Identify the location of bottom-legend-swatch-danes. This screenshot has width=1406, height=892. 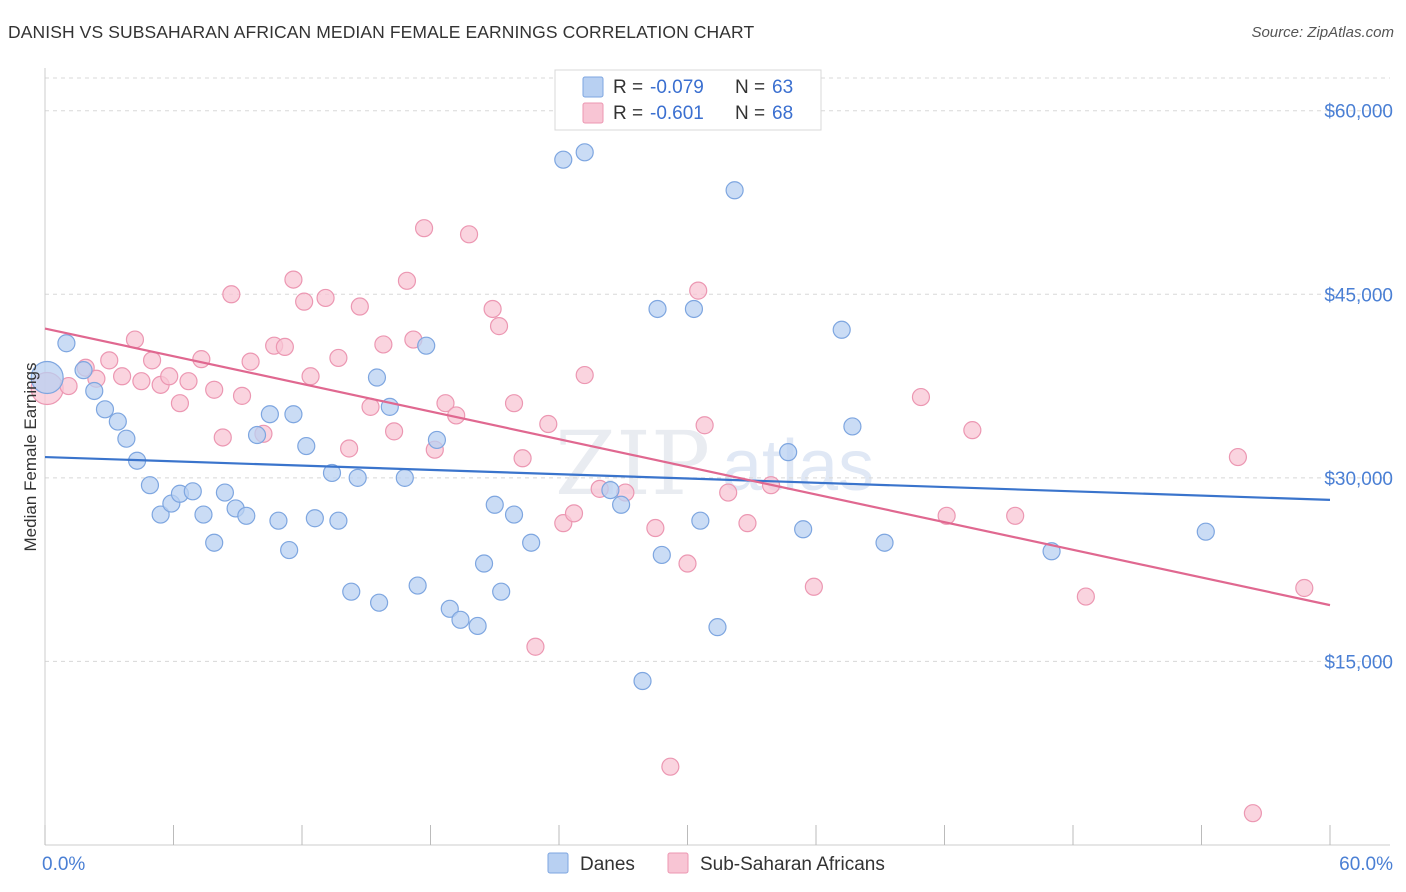
(558, 863).